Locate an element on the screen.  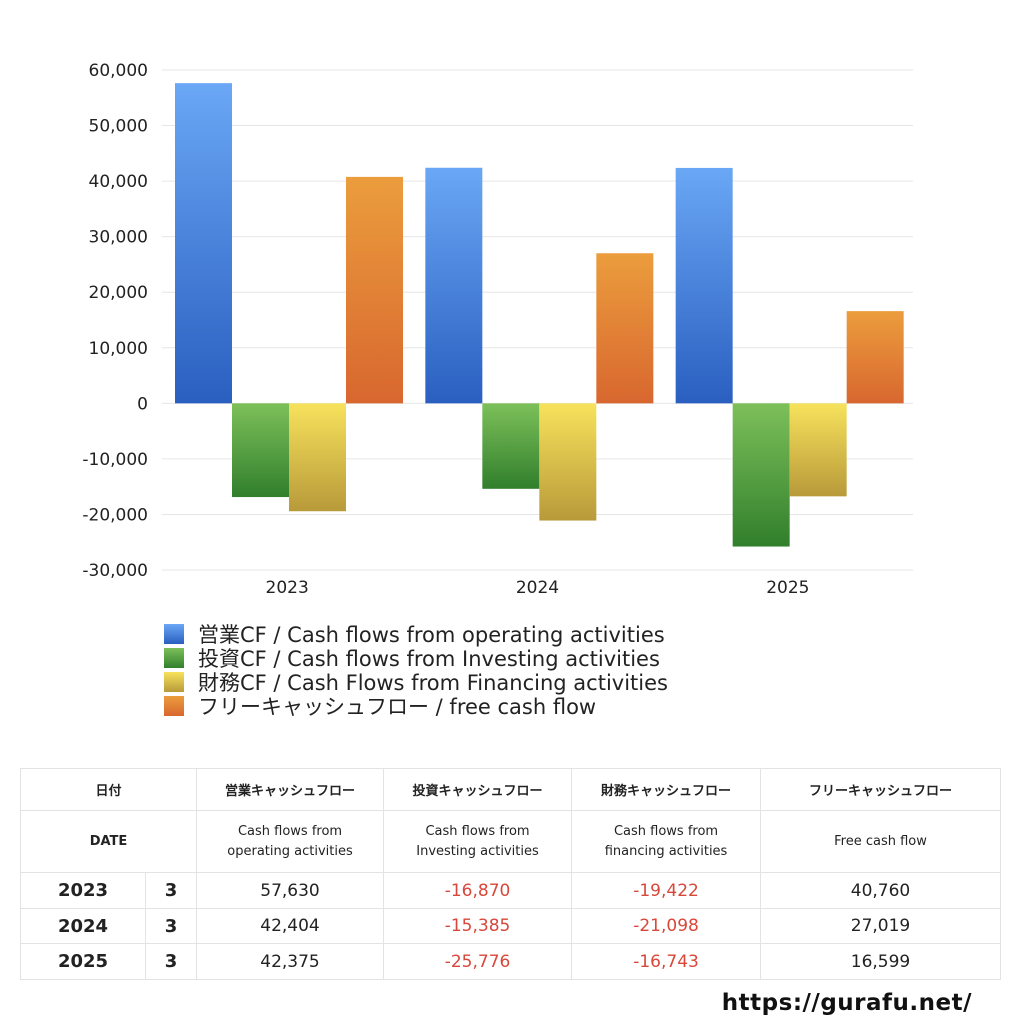
y-tick-label: -30,000 is located at coordinates (115, 571).